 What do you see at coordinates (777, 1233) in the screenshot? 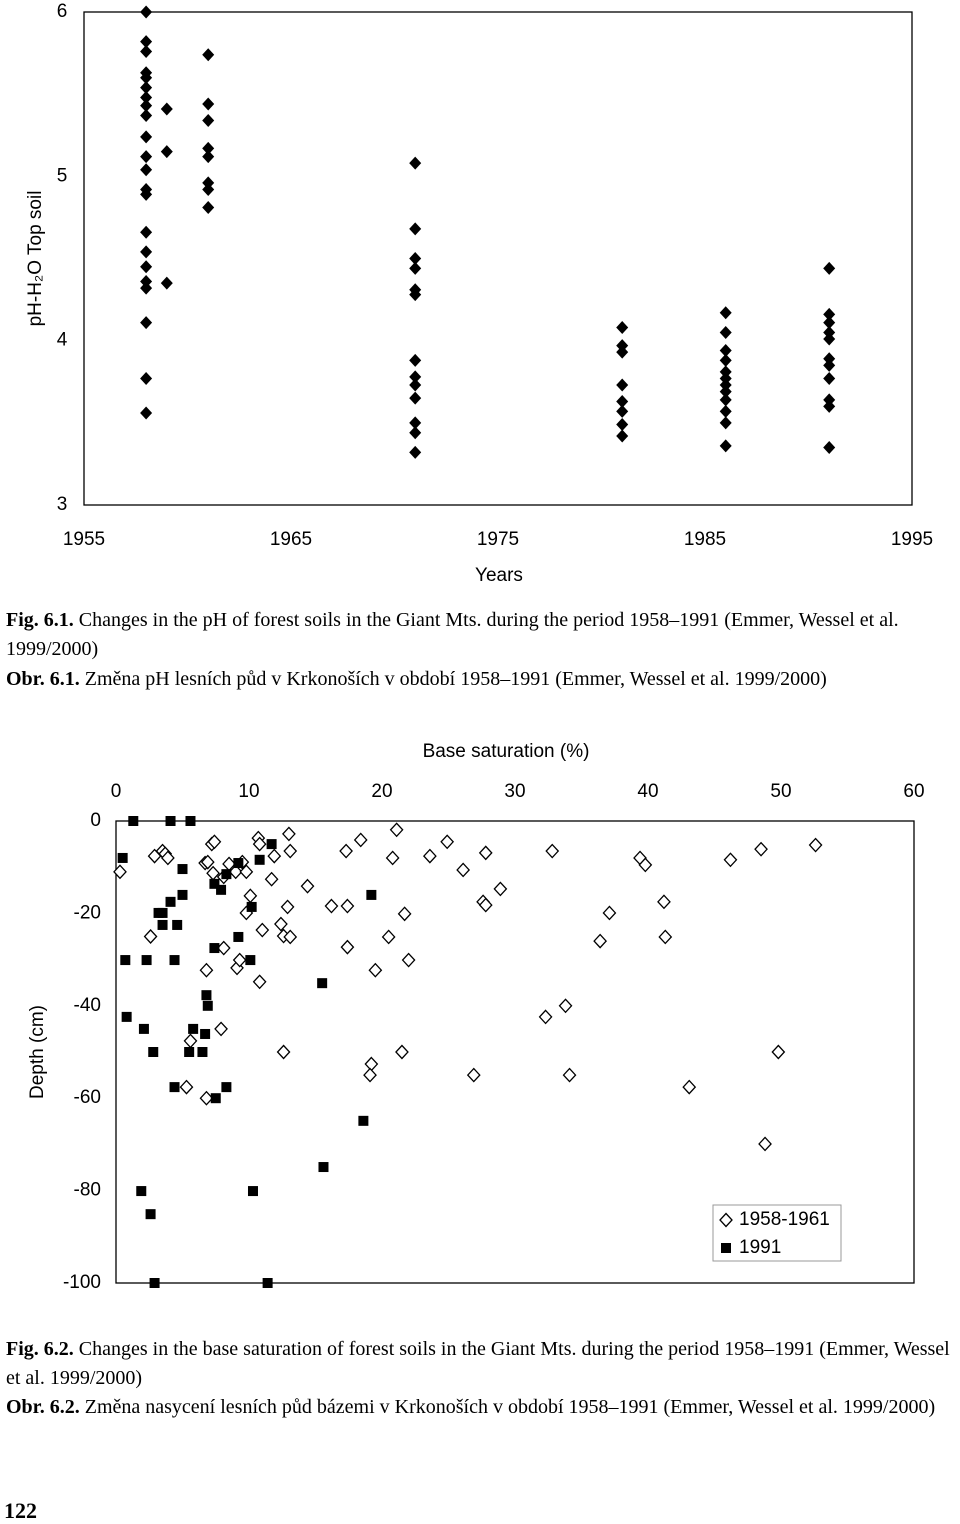
I see `legend-box` at bounding box center [777, 1233].